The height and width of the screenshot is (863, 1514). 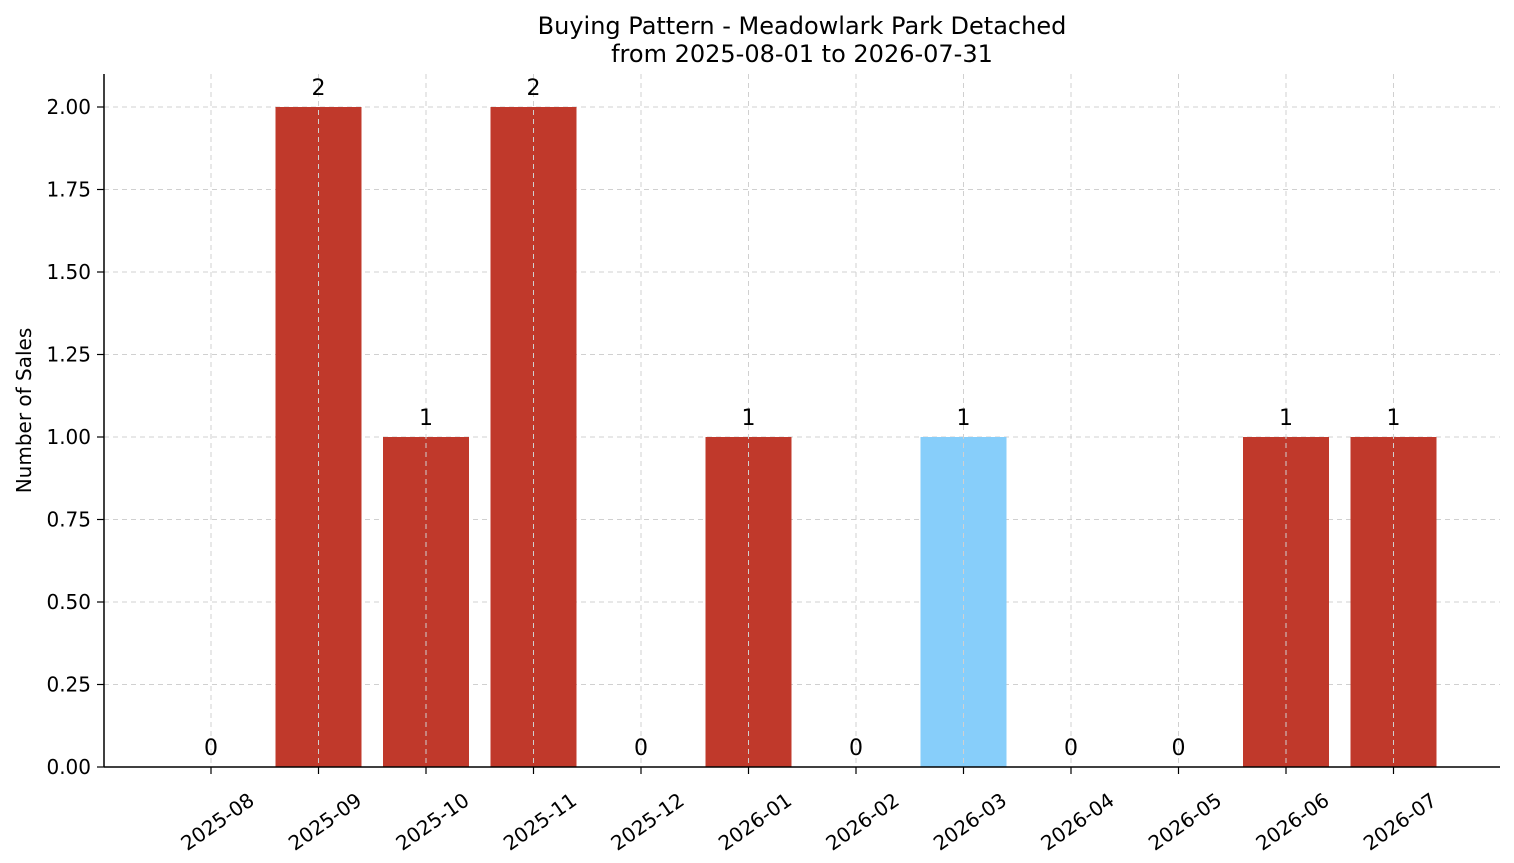 What do you see at coordinates (1400, 822) in the screenshot?
I see `x-tick-label: 2026-07` at bounding box center [1400, 822].